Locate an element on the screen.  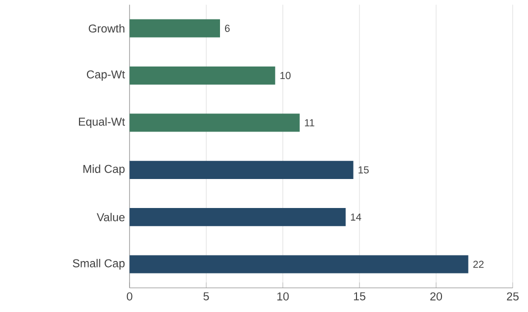
x-tick-label: 20 is located at coordinates (436, 296).